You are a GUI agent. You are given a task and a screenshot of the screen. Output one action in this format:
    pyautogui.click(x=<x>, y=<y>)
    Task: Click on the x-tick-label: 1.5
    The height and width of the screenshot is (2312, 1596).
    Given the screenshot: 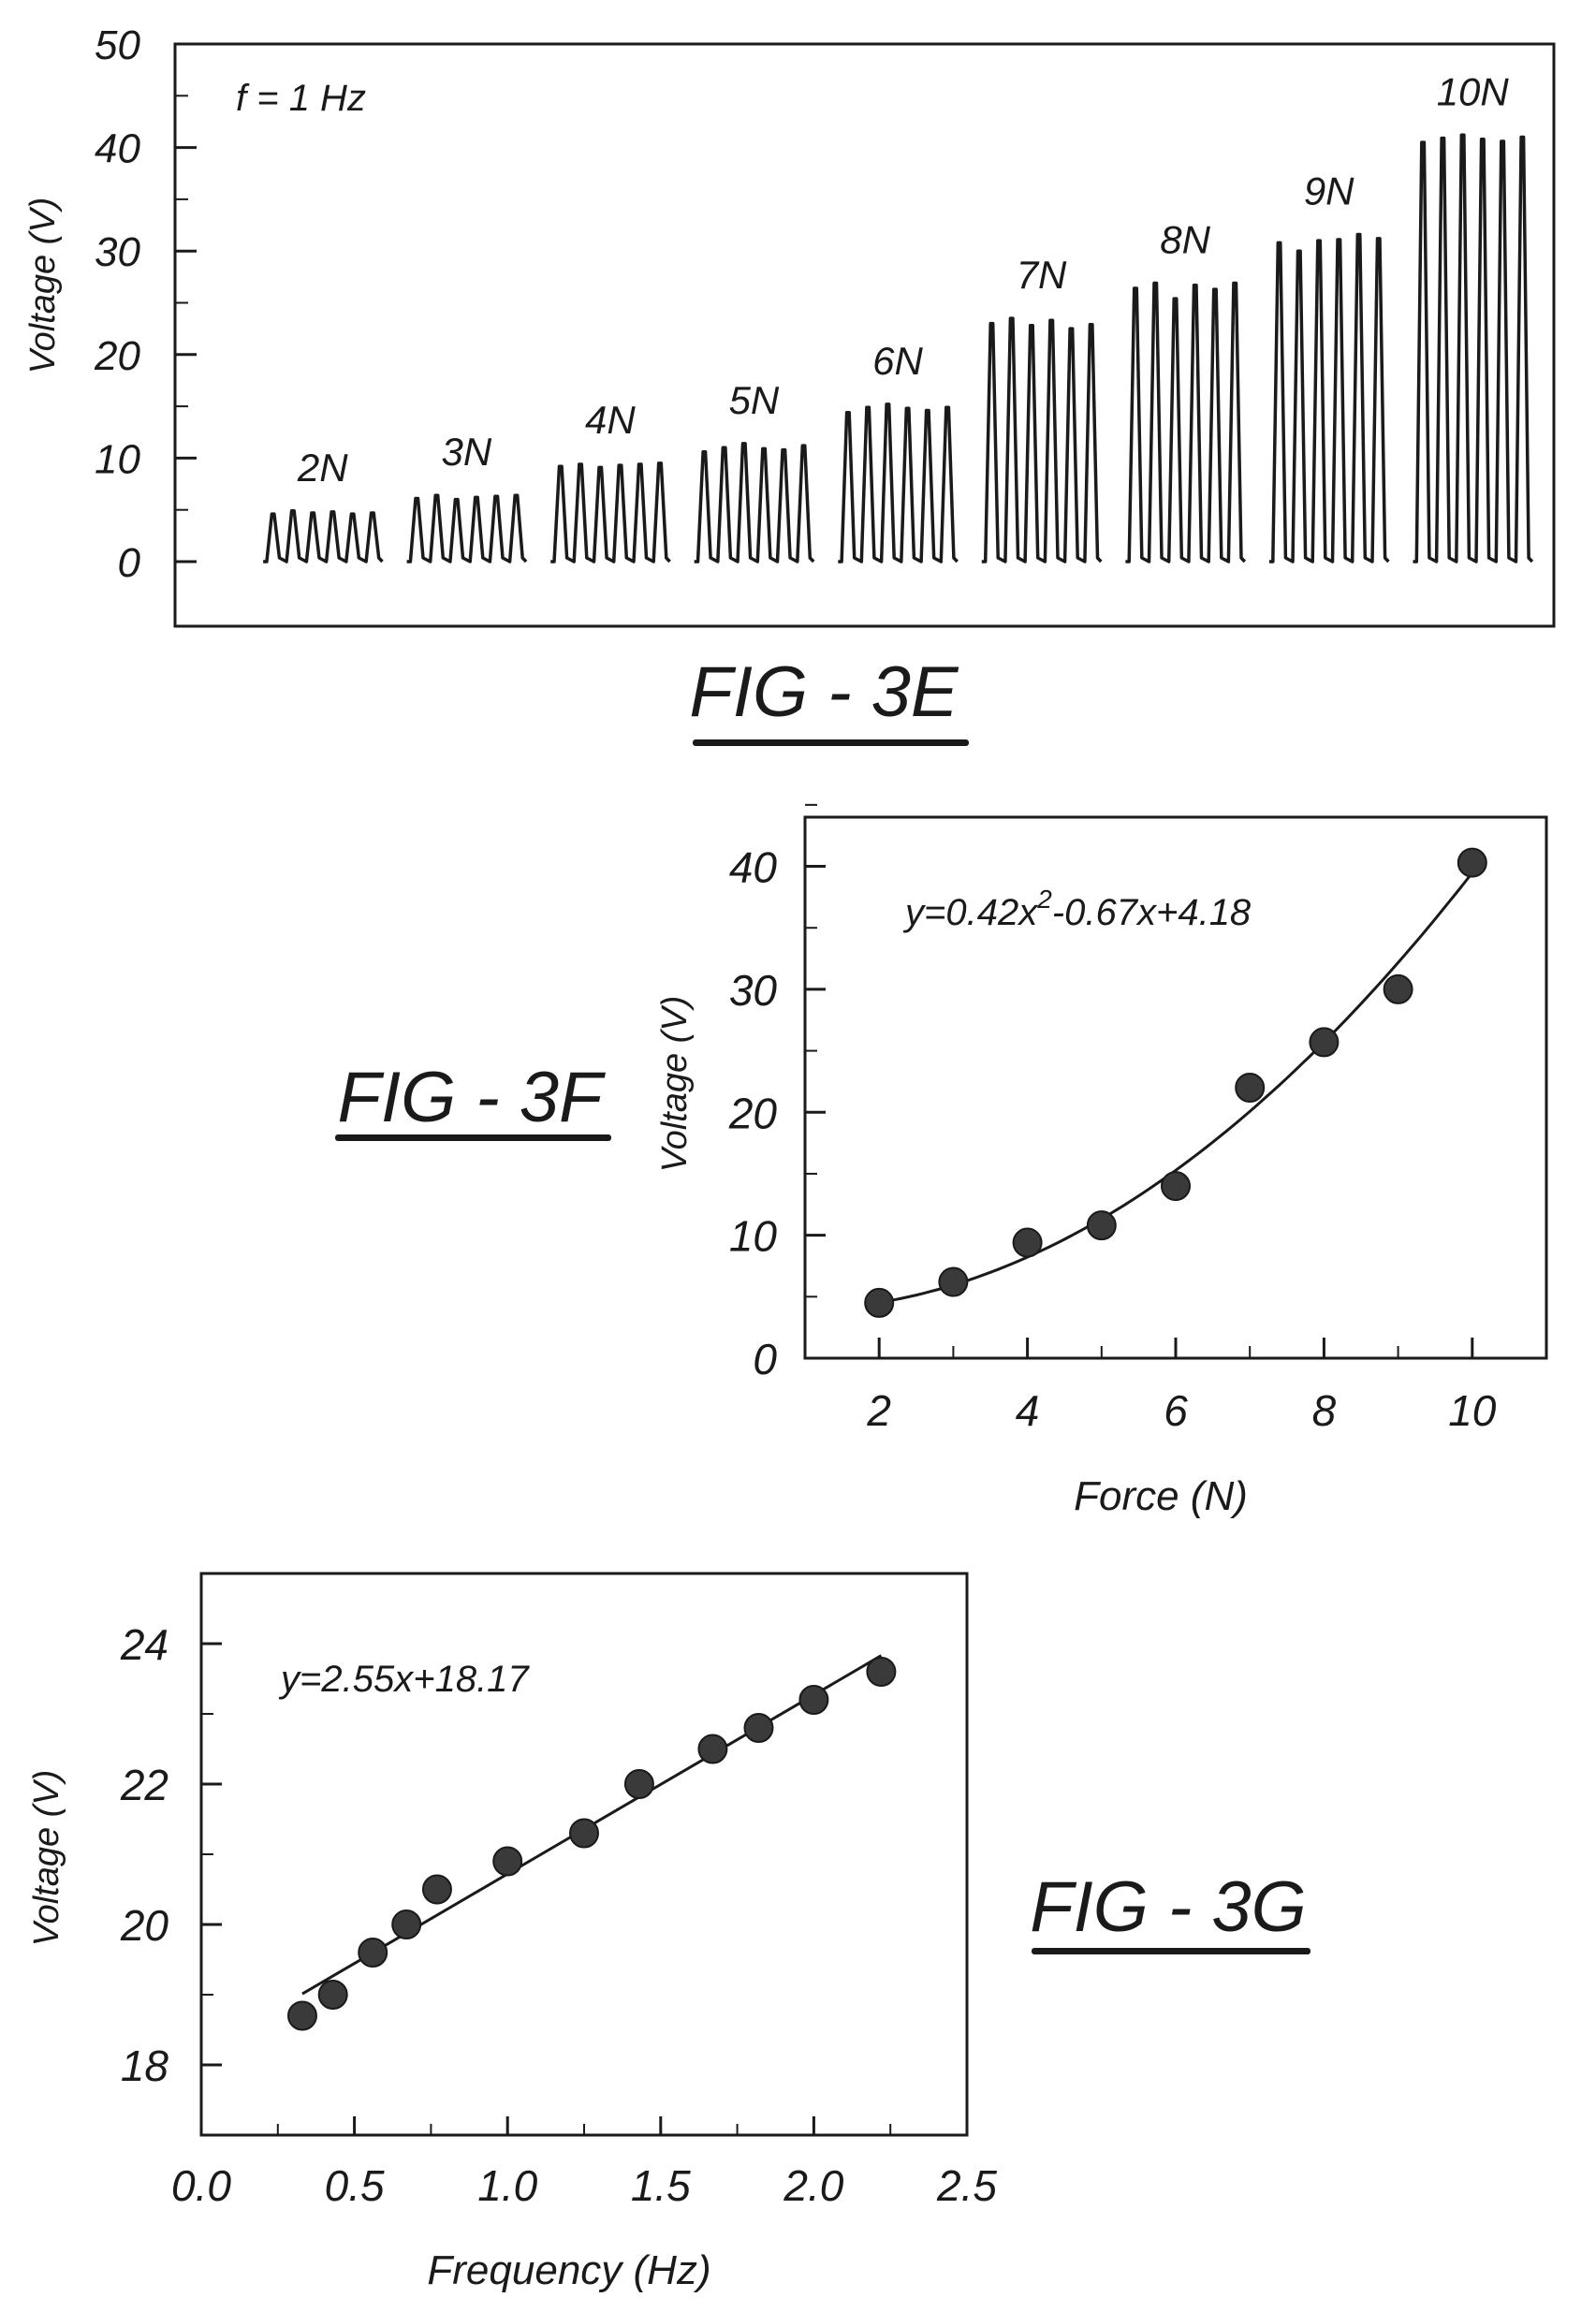 What is the action you would take?
    pyautogui.click(x=661, y=2185)
    